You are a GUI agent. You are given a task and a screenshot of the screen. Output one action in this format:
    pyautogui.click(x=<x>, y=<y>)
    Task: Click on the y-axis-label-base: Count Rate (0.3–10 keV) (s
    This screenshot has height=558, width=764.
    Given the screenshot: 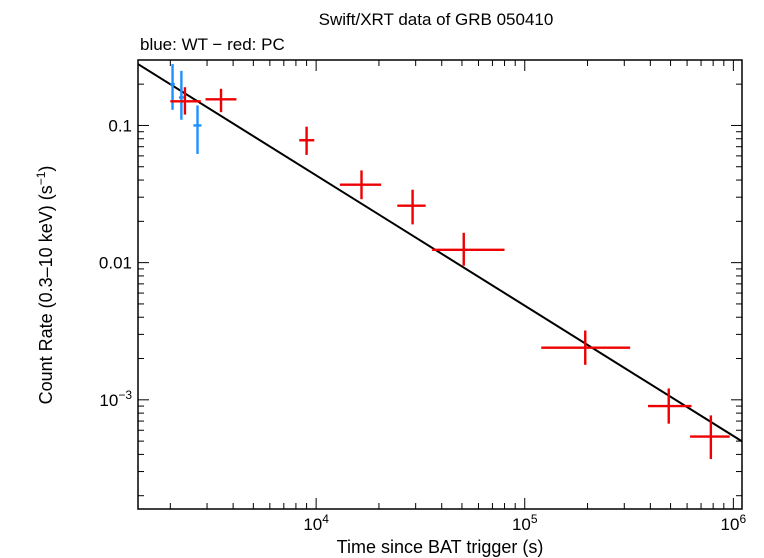 What is the action you would take?
    pyautogui.click(x=46, y=294)
    